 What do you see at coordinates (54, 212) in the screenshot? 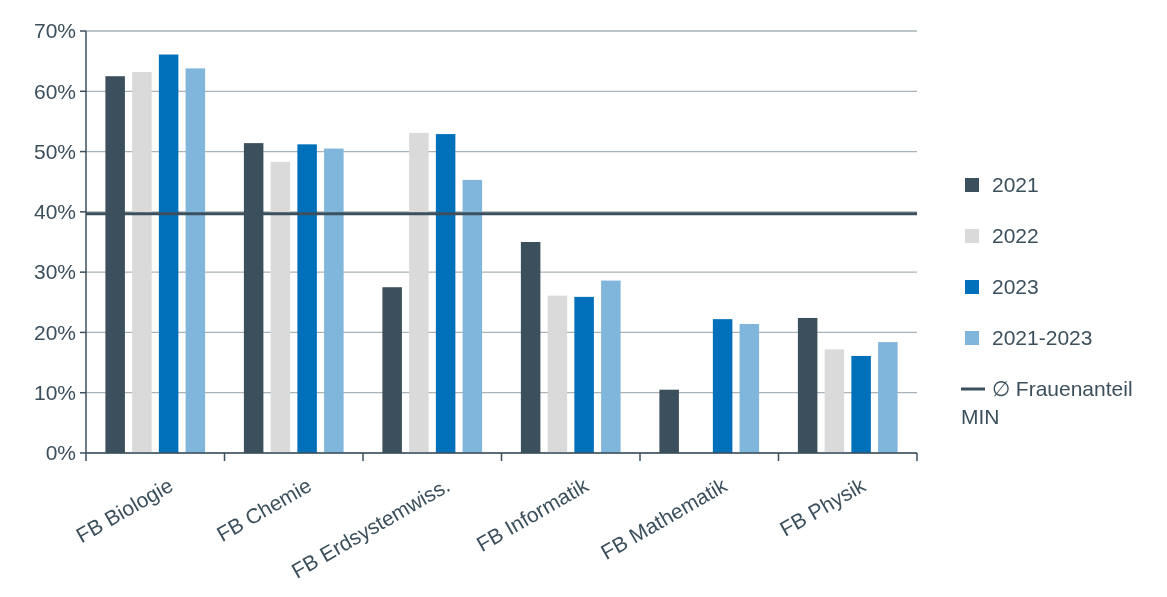
I see `y-tick-label: 40%` at bounding box center [54, 212].